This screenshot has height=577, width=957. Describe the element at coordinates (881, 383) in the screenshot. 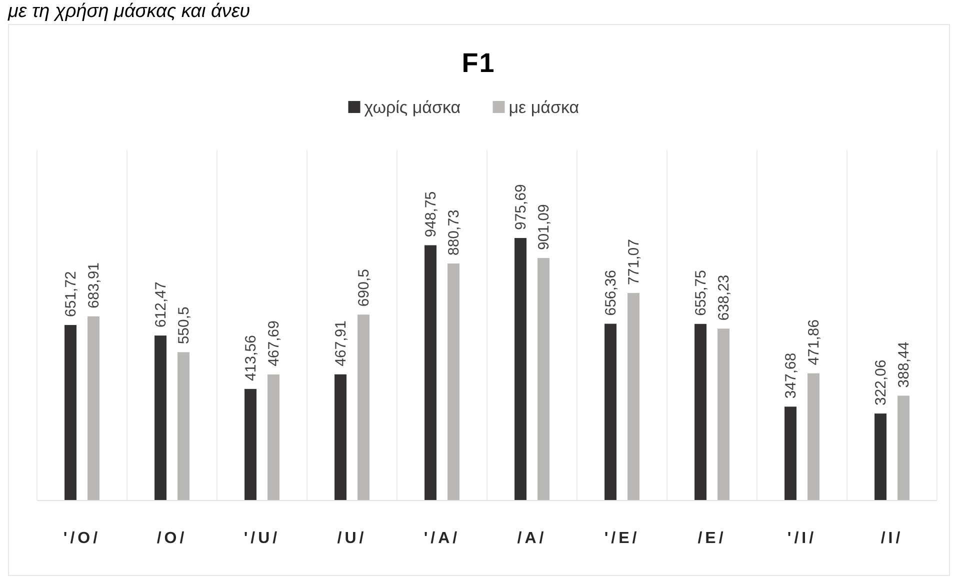

I see `data-label: 322,06` at that location.